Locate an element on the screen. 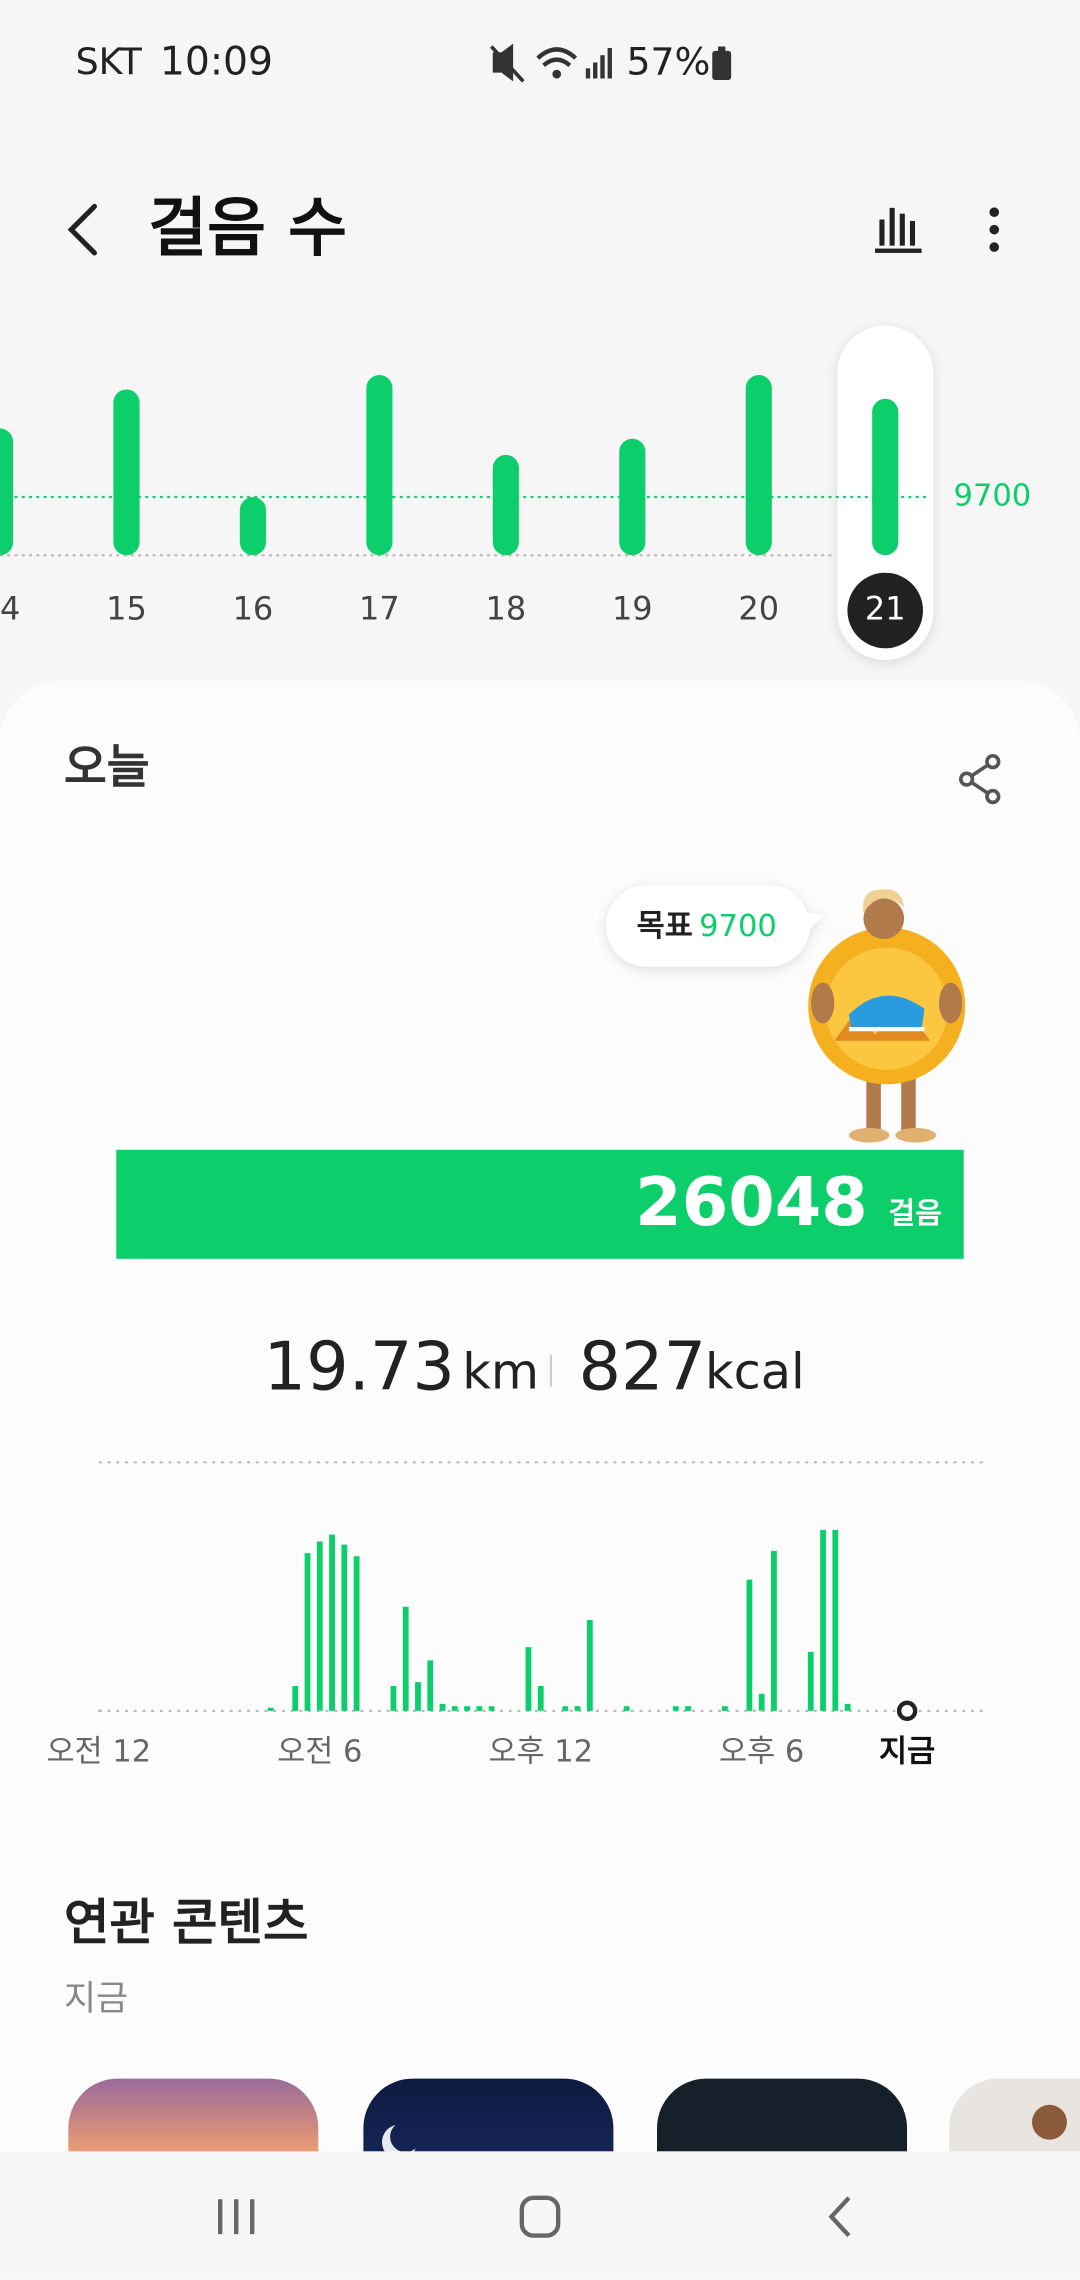 This screenshot has width=1080, height=2280. home-button is located at coordinates (540, 2216).